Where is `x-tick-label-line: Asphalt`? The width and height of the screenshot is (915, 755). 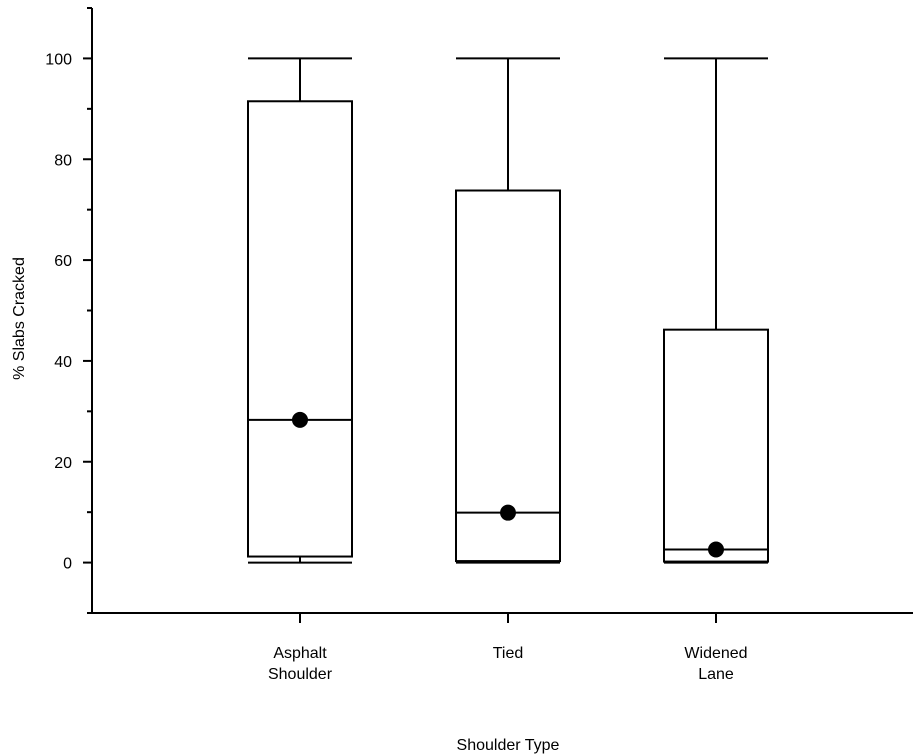 x-tick-label-line: Asphalt is located at coordinates (300, 653).